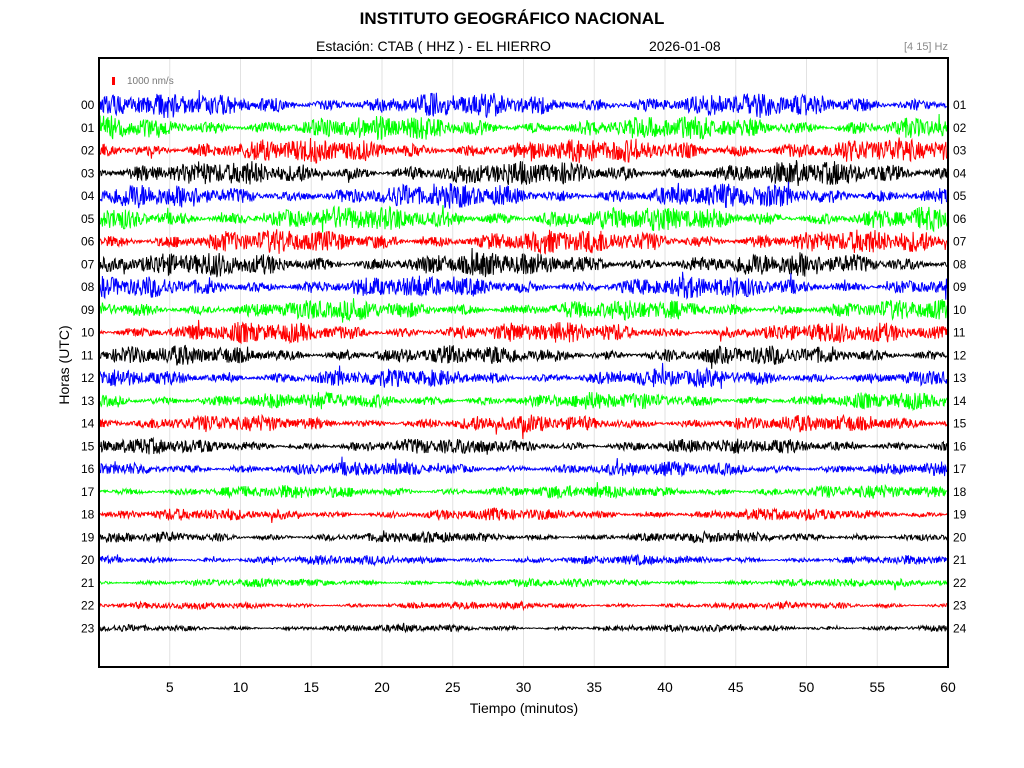 This screenshot has width=1024, height=768. Describe the element at coordinates (960, 310) in the screenshot. I see `hour-label-right: 10` at that location.